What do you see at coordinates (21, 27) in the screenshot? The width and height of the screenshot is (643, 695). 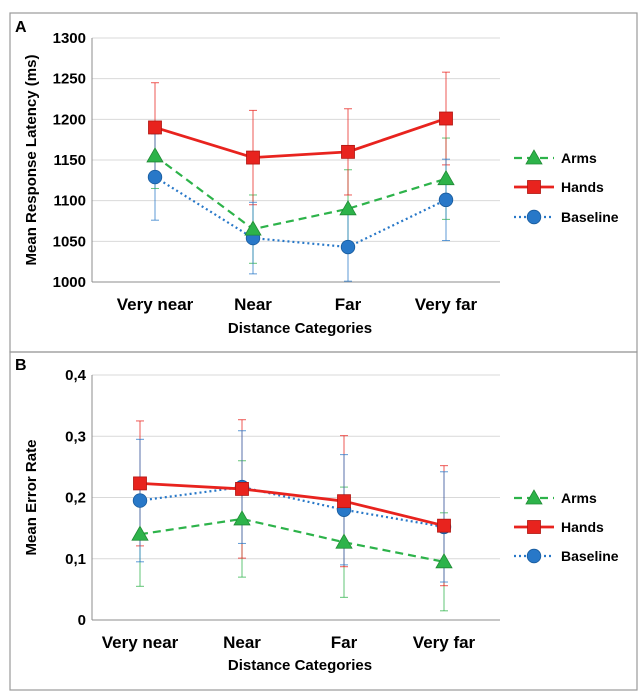 I see `panel-label: A` at bounding box center [21, 27].